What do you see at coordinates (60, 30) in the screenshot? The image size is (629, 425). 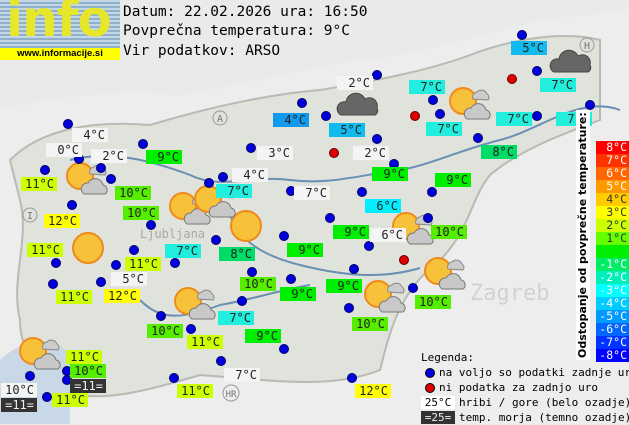 I see `logo: info www.informacije.si` at bounding box center [60, 30].